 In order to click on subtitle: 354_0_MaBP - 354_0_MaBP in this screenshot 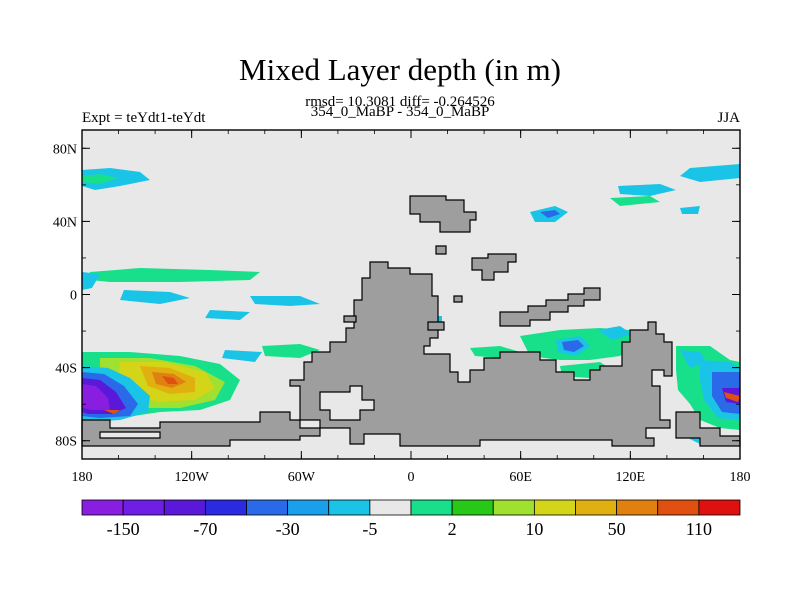, I will do `click(400, 112)`.